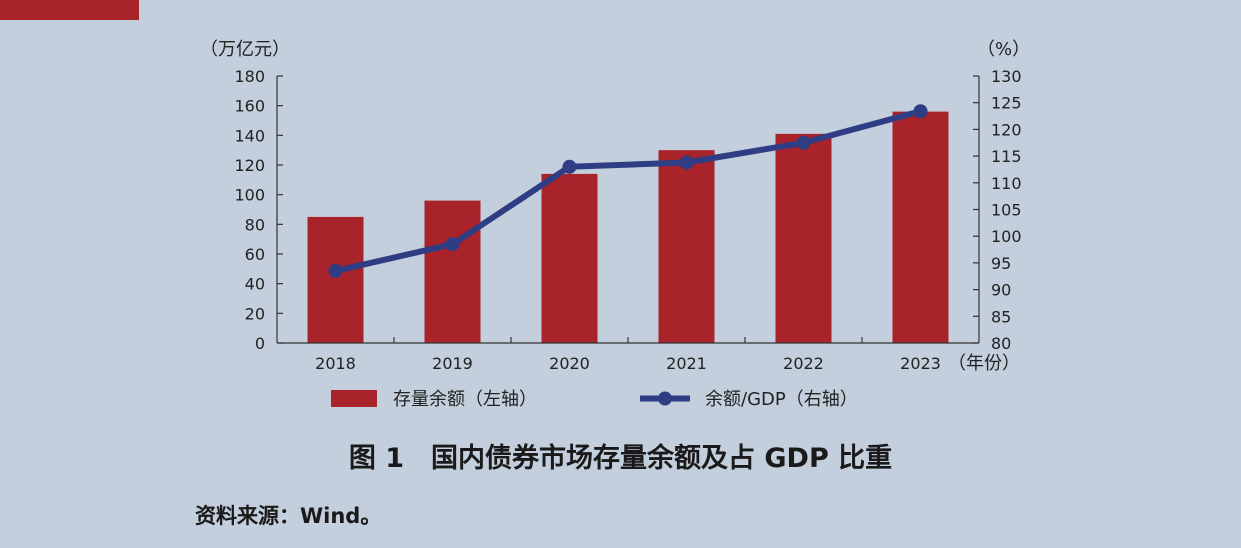 This screenshot has height=548, width=1241. What do you see at coordinates (288, 516) in the screenshot?
I see `source-note: 资料来源：Wind。` at bounding box center [288, 516].